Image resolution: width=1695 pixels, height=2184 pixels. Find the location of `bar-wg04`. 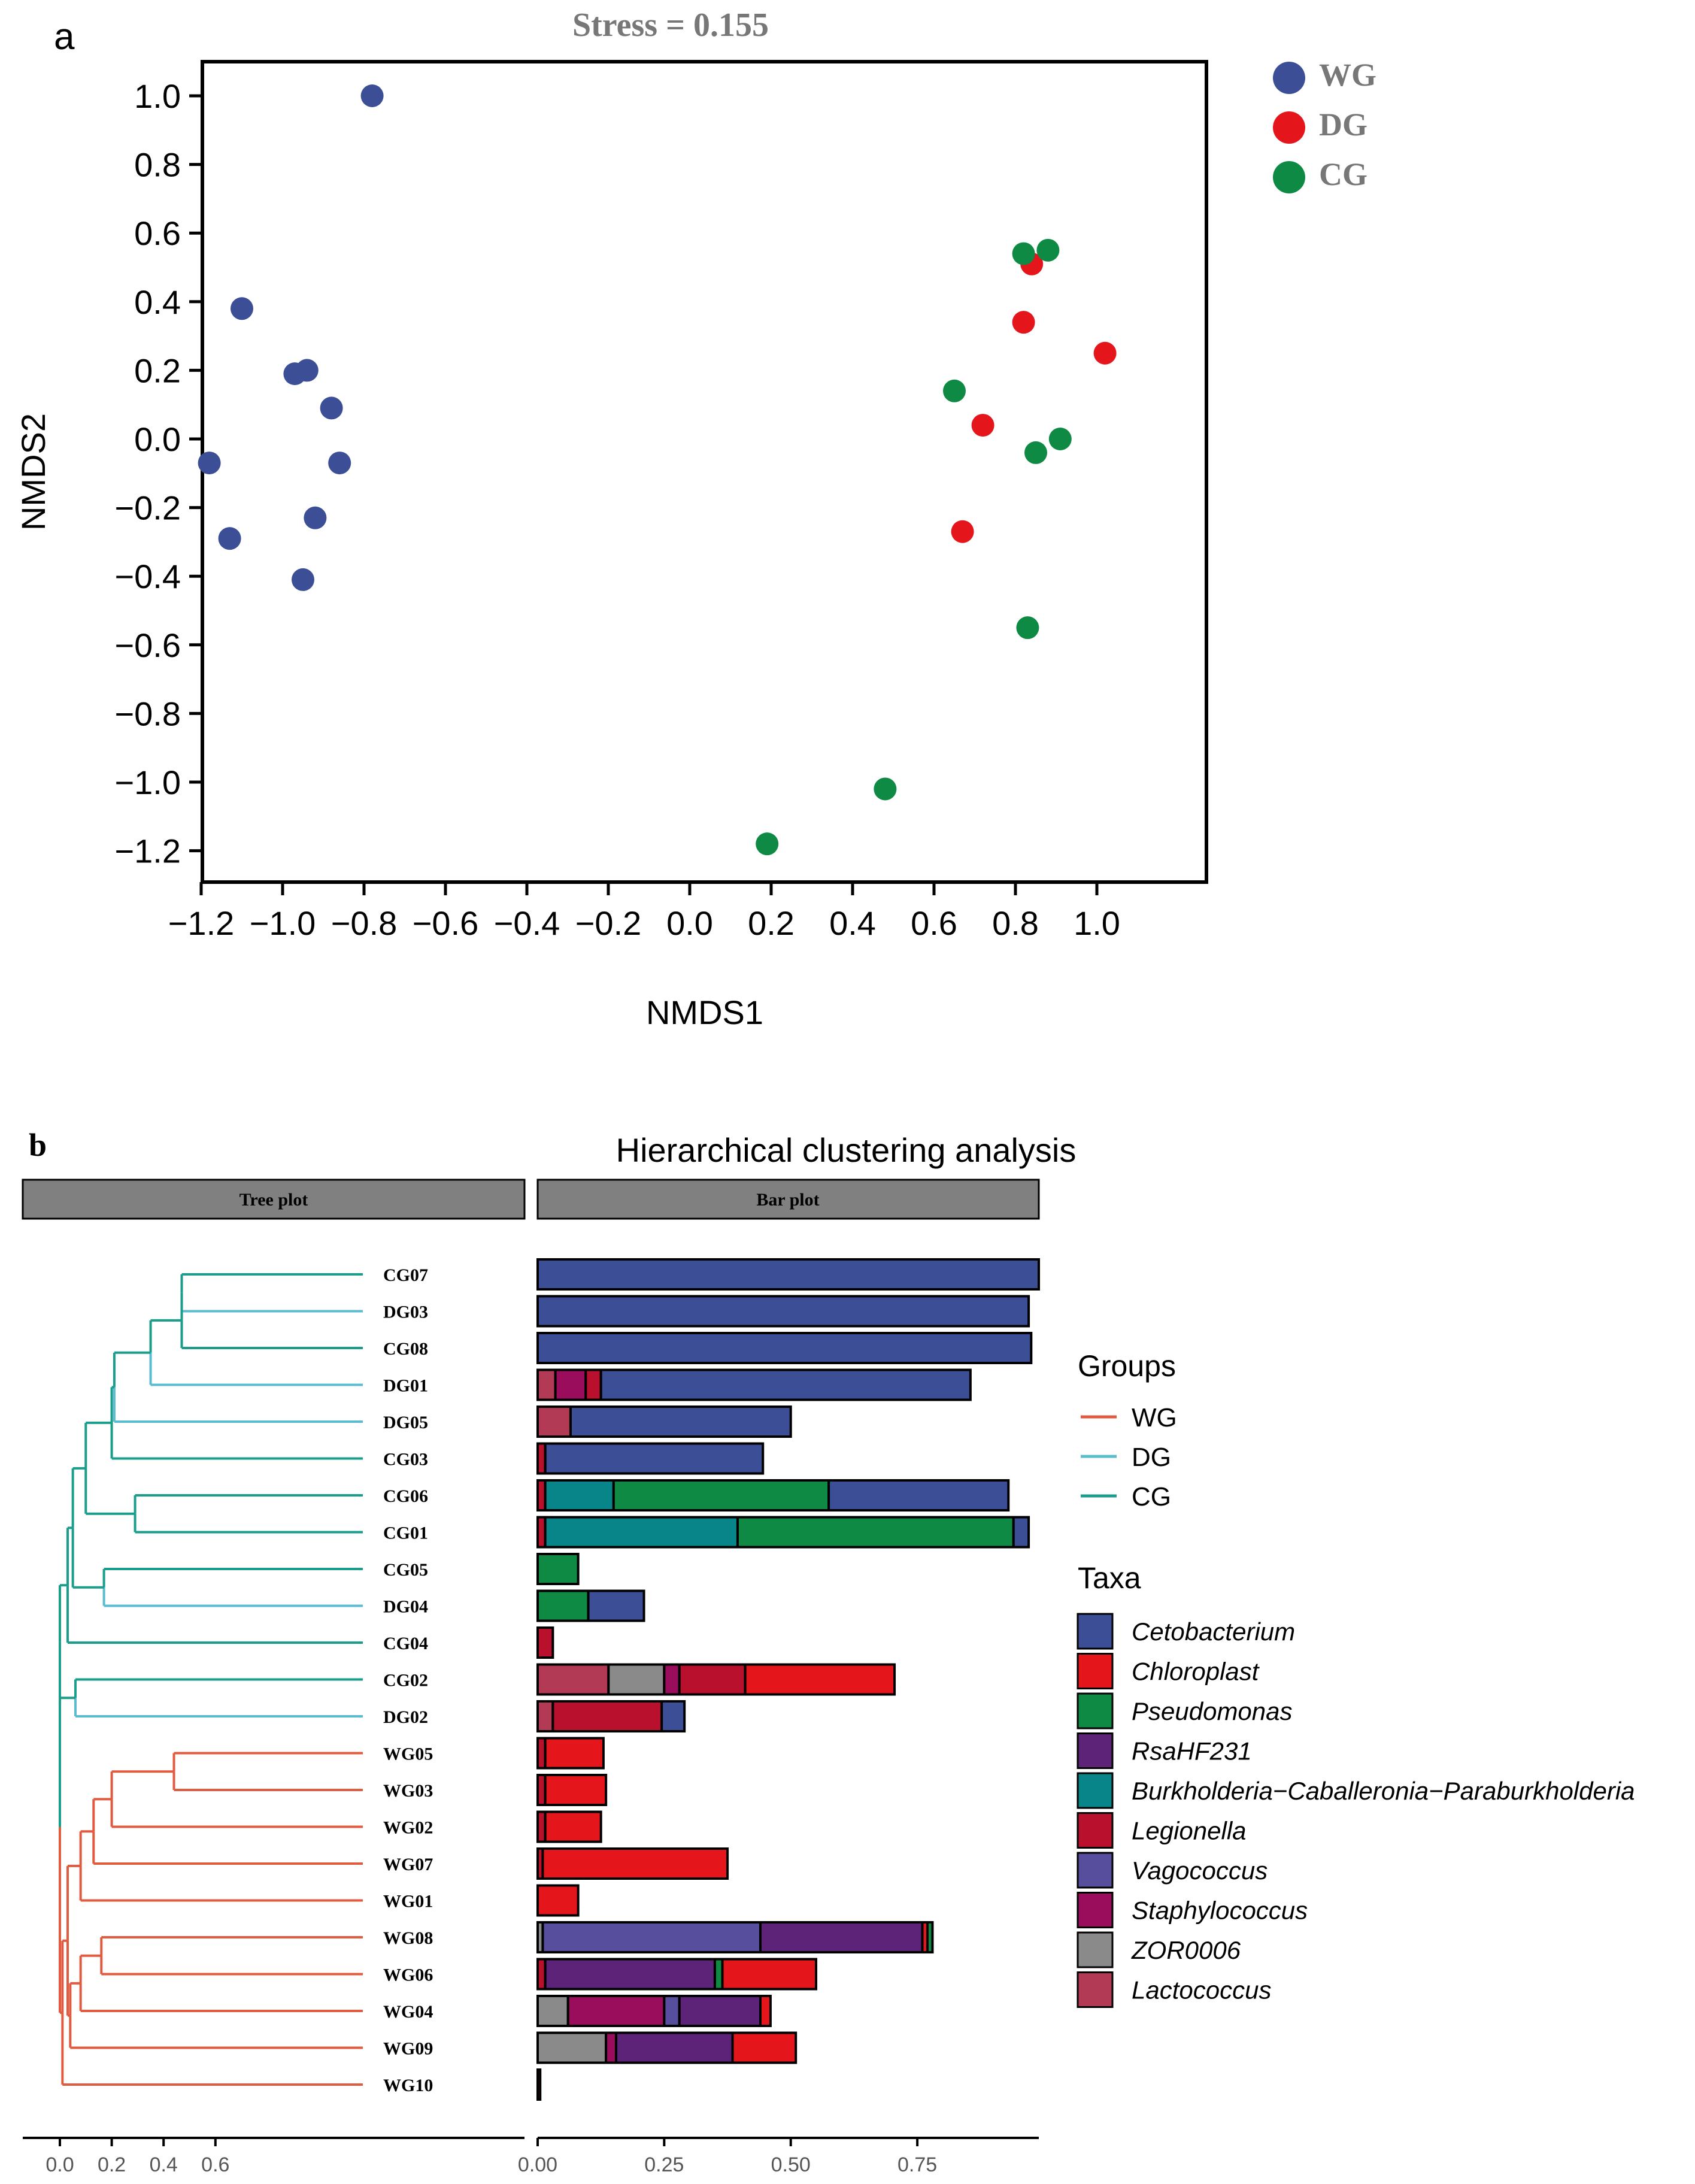

bar-wg04 is located at coordinates (654, 2011).